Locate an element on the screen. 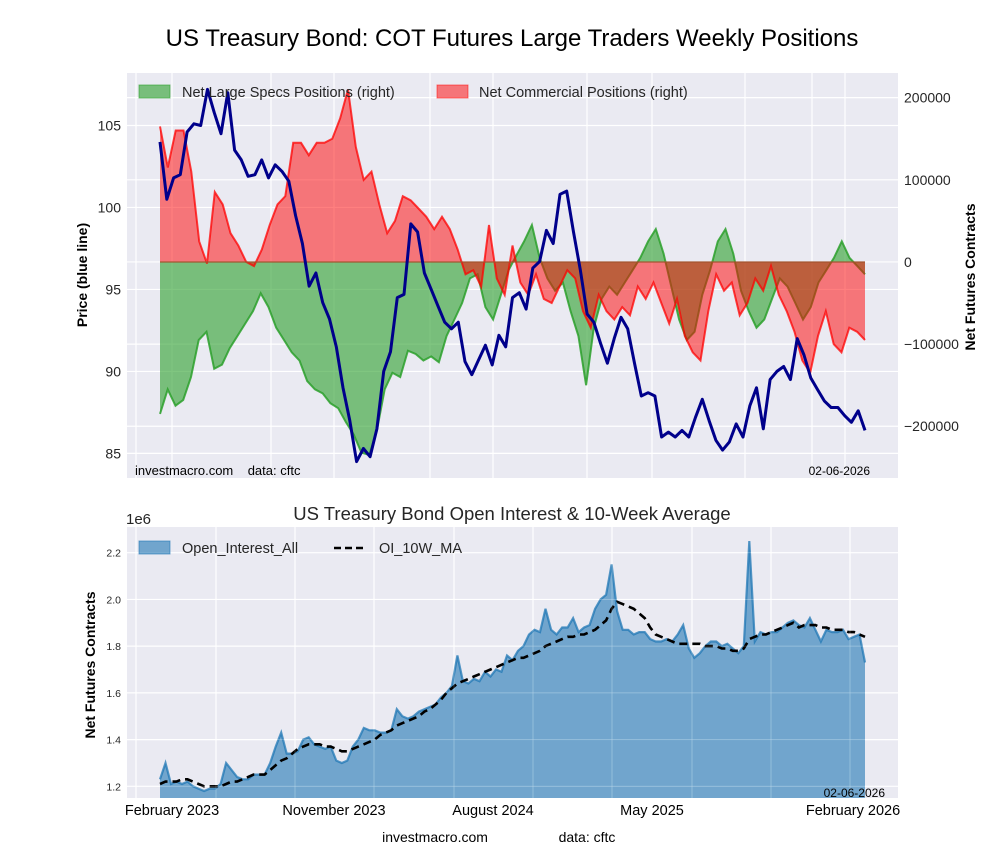 Image resolution: width=1000 pixels, height=860 pixels. x-tick-label: August 2024 is located at coordinates (492, 811).